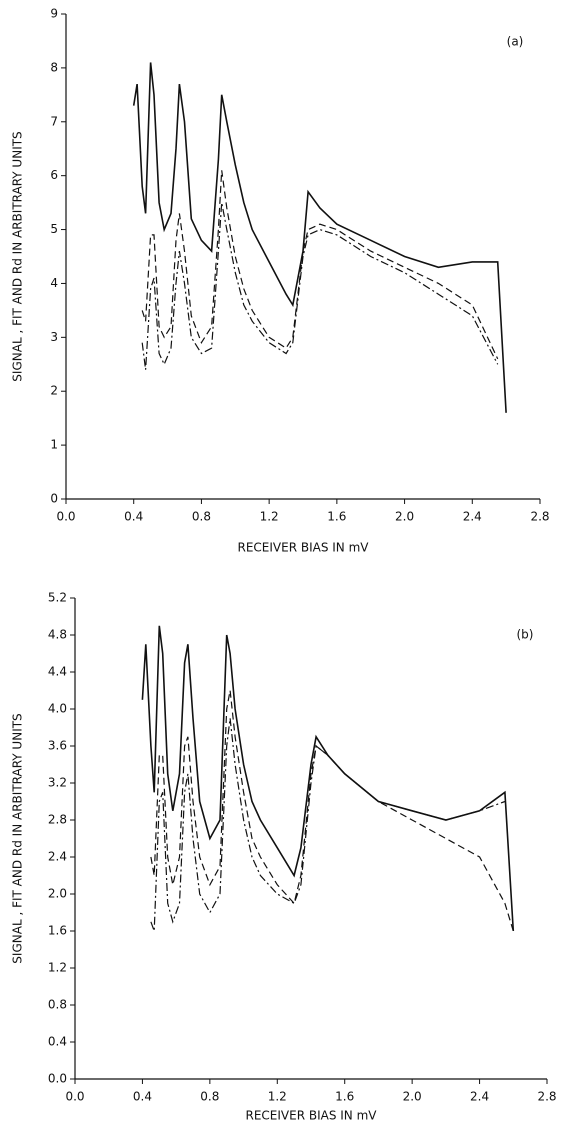  What do you see at coordinates (54, 14) in the screenshot?
I see `y-tick-label: 9` at bounding box center [54, 14].